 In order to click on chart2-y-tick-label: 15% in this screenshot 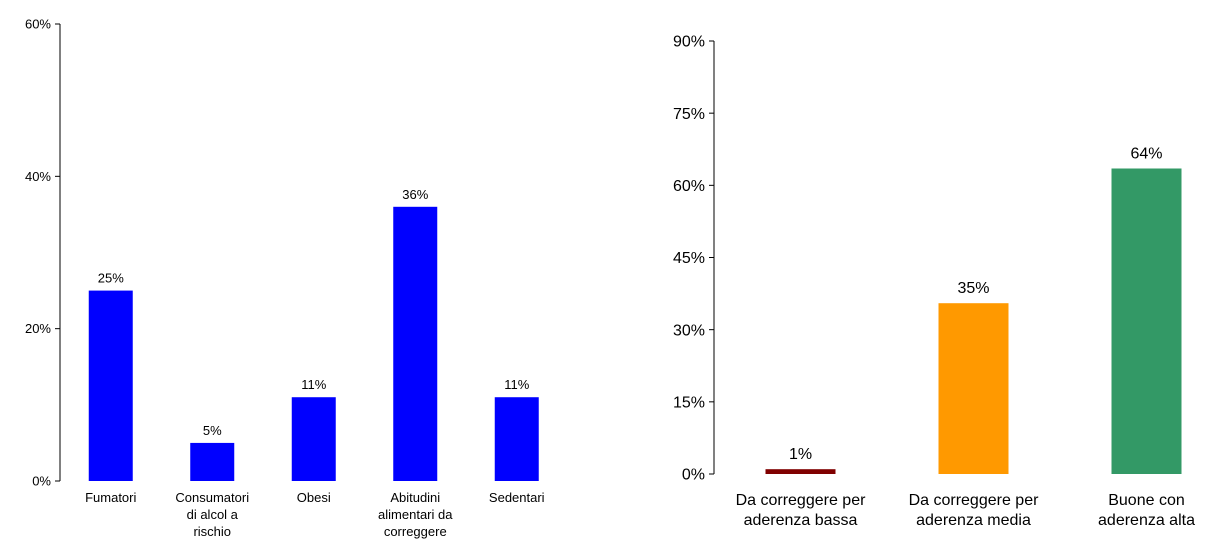, I will do `click(689, 402)`.